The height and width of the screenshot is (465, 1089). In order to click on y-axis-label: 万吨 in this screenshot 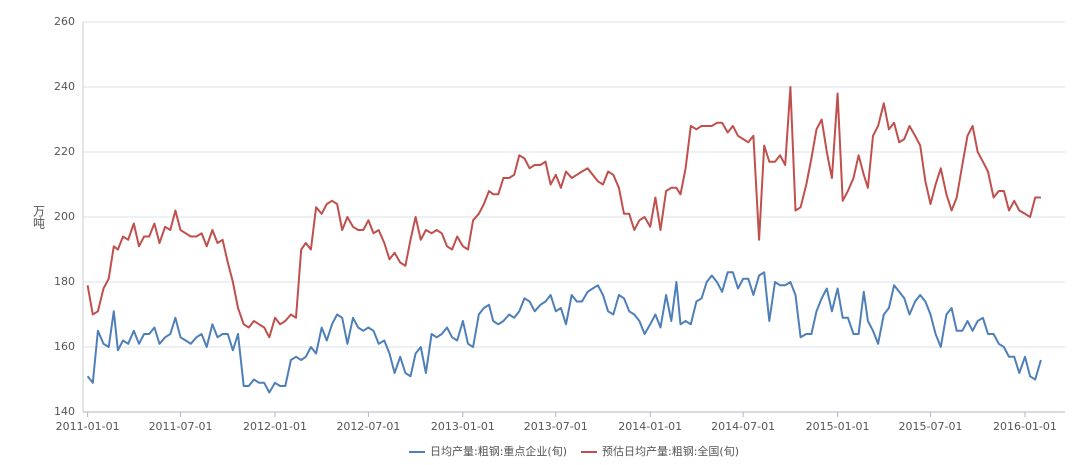, I will do `click(39, 217)`.